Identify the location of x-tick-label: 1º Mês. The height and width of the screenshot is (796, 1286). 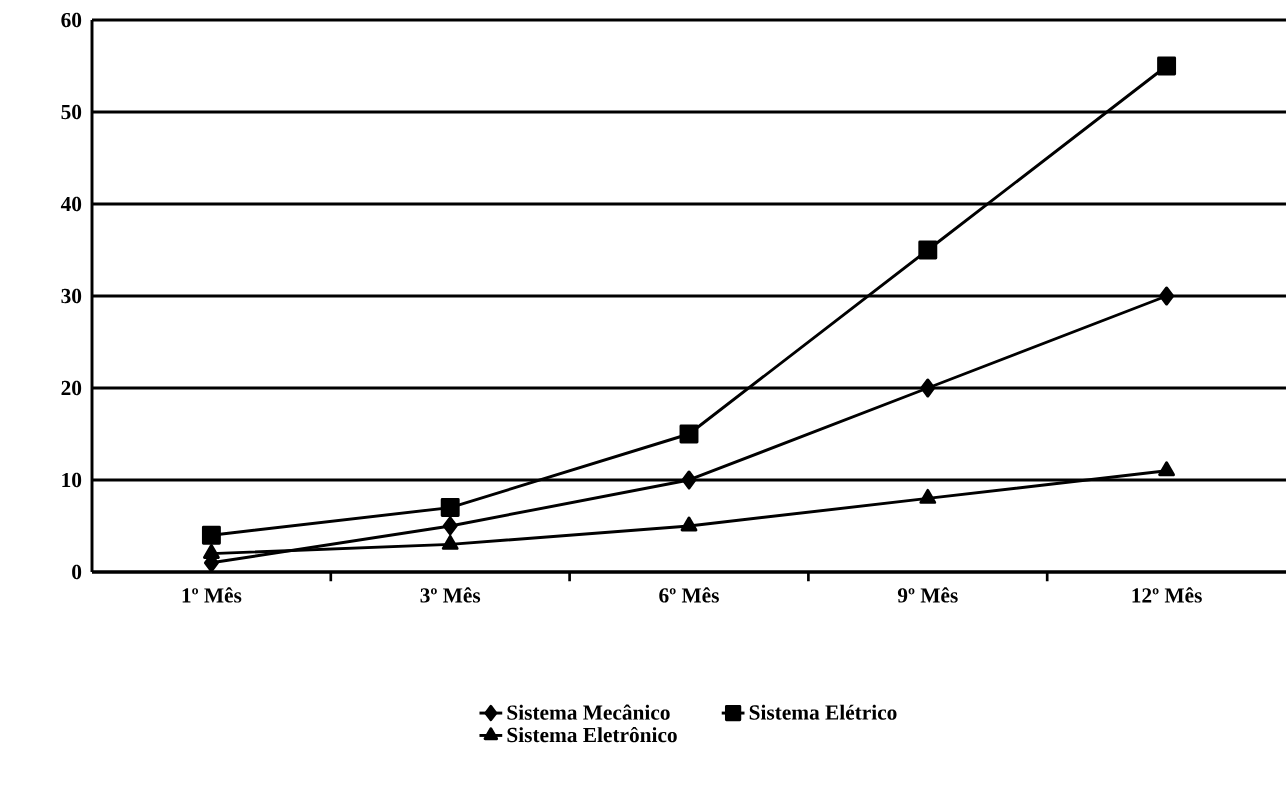
(212, 595).